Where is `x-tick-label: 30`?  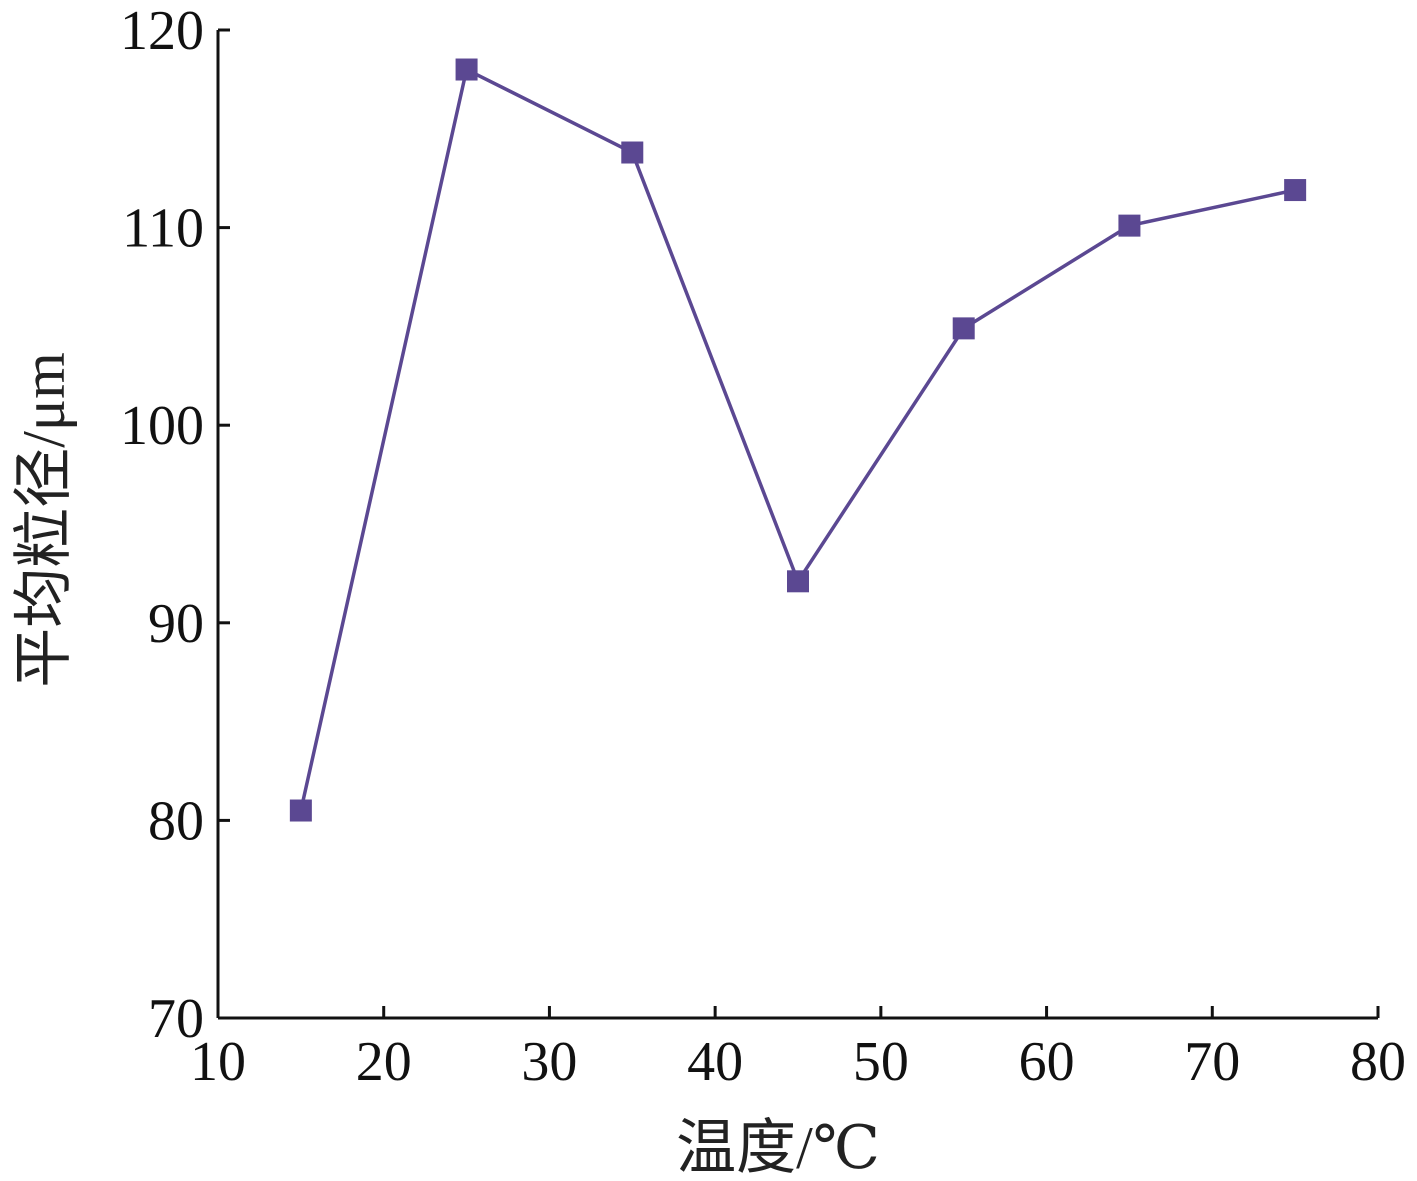 x-tick-label: 30 is located at coordinates (549, 1062).